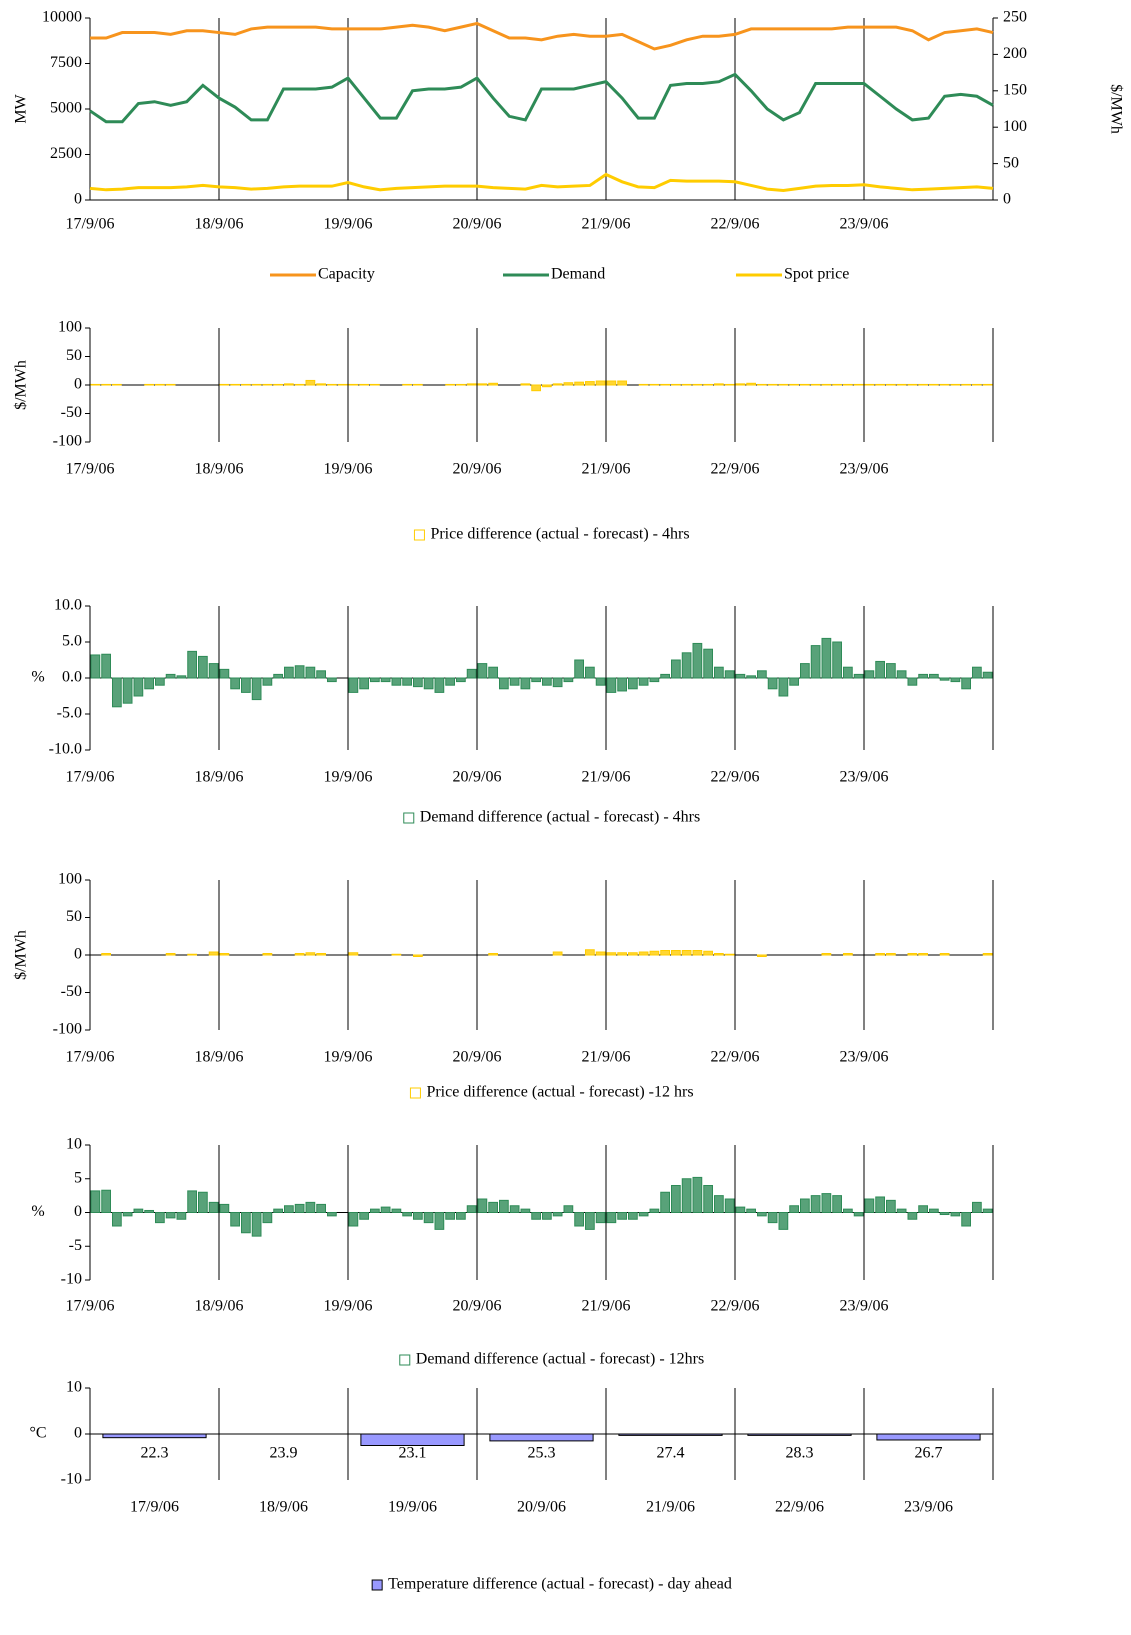  What do you see at coordinates (219, 777) in the screenshot?
I see `x-tick-label: 18/9/06` at bounding box center [219, 777].